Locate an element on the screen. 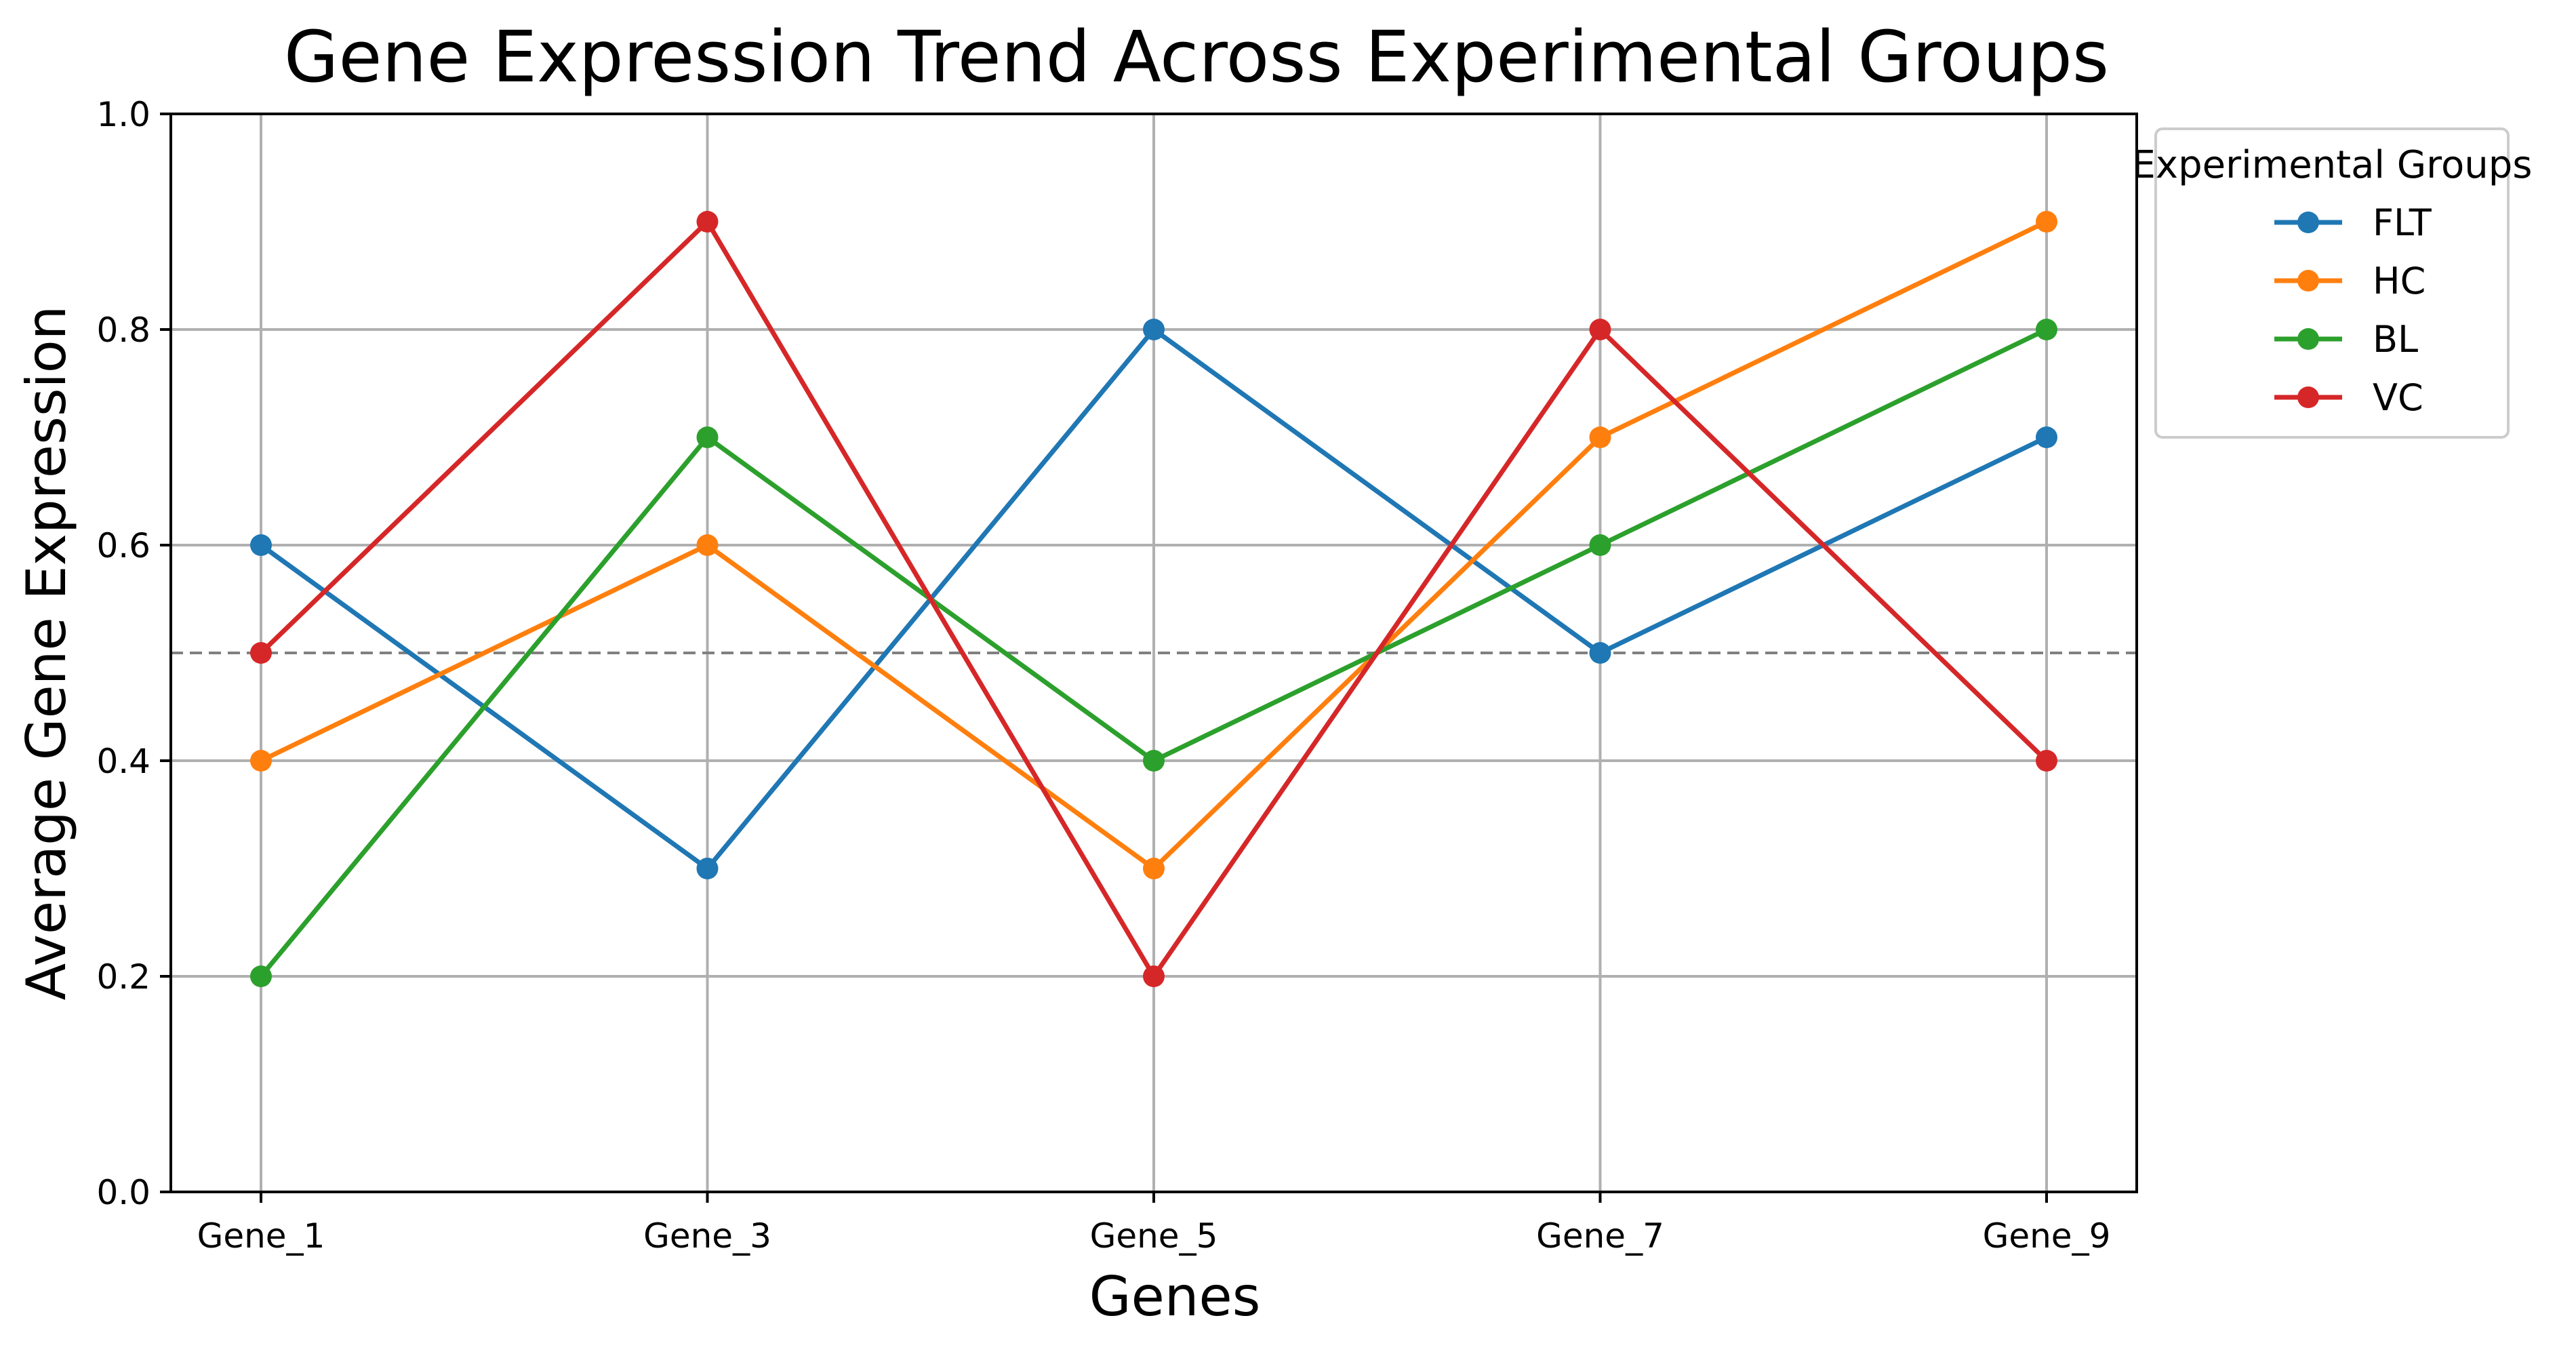 This screenshot has width=2576, height=1356. y-tick-label: 0.2 is located at coordinates (123, 977).